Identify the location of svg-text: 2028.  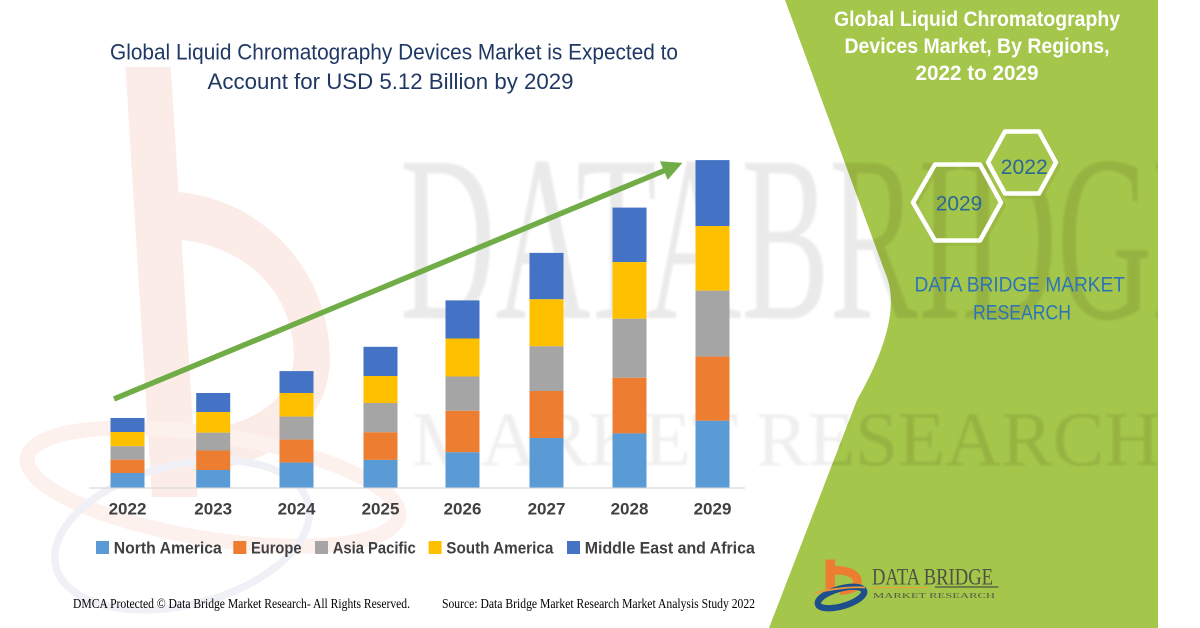
(630, 509).